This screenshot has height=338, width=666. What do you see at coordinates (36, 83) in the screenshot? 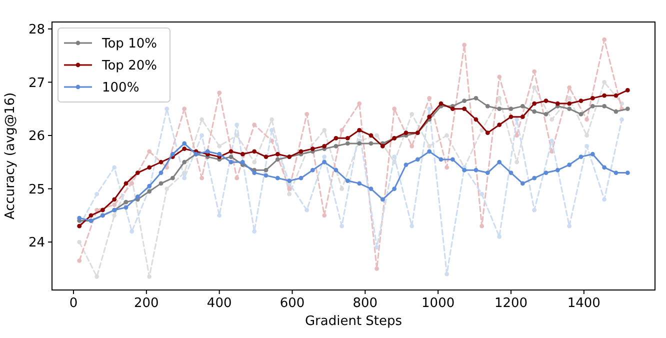
I see `y-tick-label: 27` at bounding box center [36, 83].